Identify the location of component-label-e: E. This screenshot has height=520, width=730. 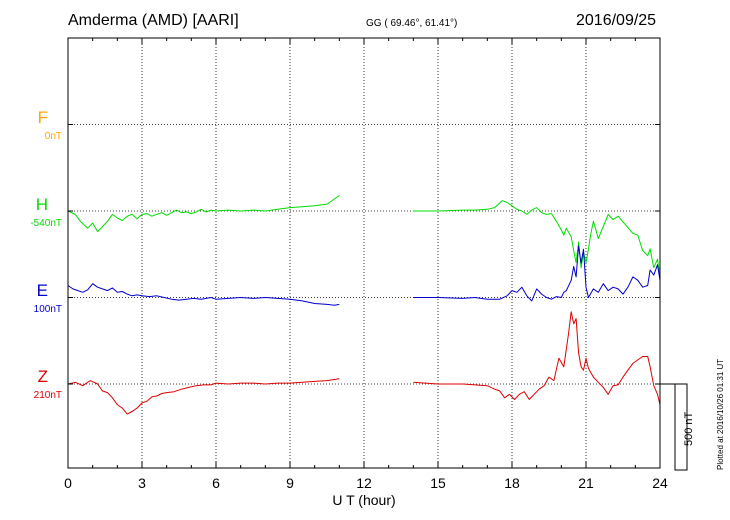
(42, 290).